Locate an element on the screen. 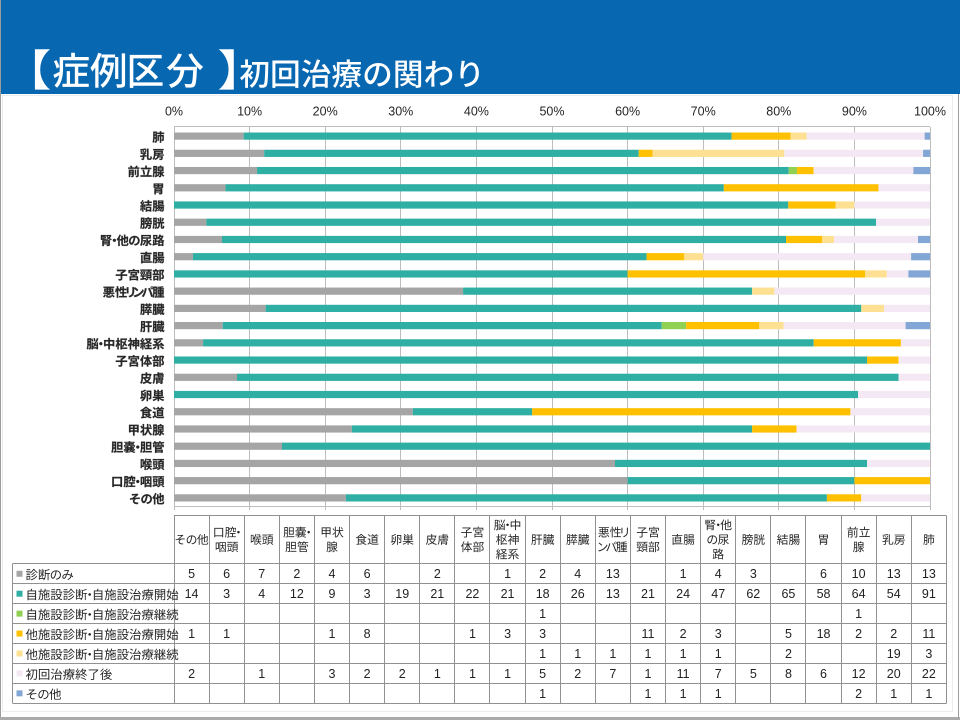 This screenshot has width=960, height=720. svg-text: 10% is located at coordinates (249, 112).